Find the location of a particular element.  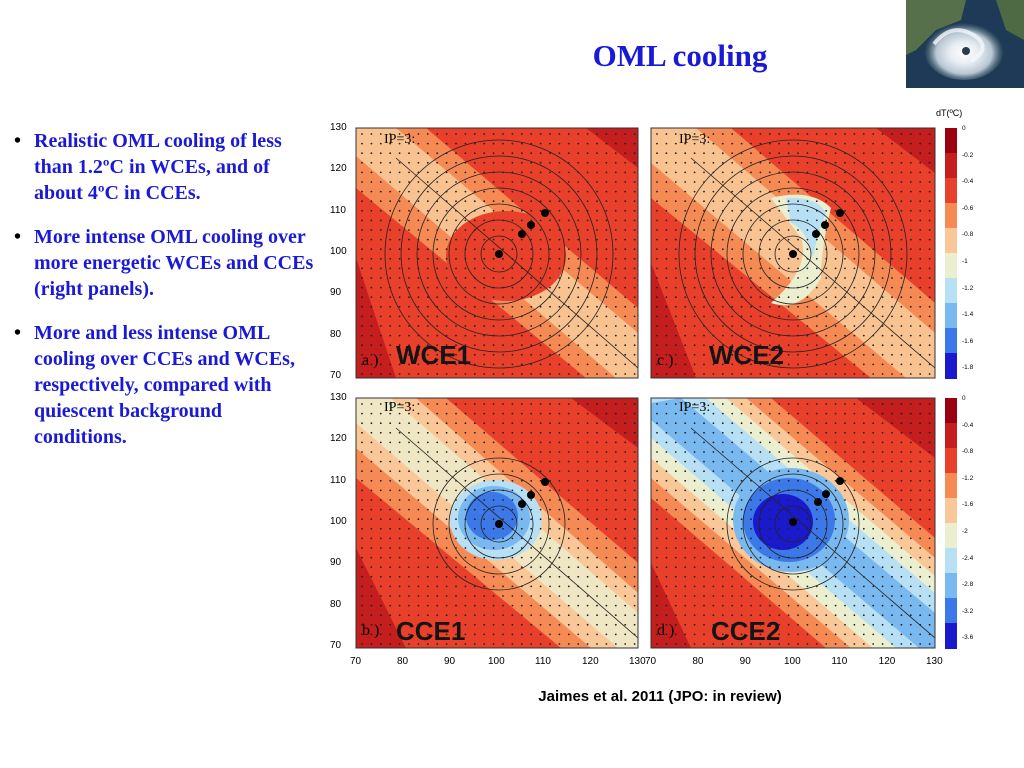

colorbar-tick-label: -2.4 is located at coordinates (968, 558).